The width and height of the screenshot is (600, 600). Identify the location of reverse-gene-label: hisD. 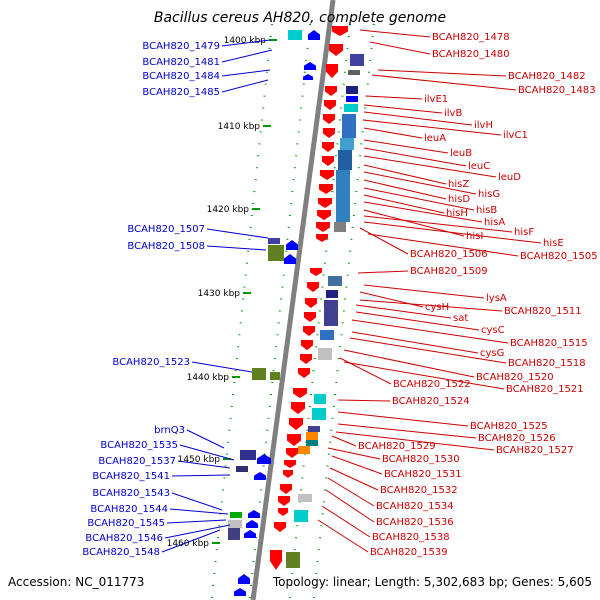
(459, 199).